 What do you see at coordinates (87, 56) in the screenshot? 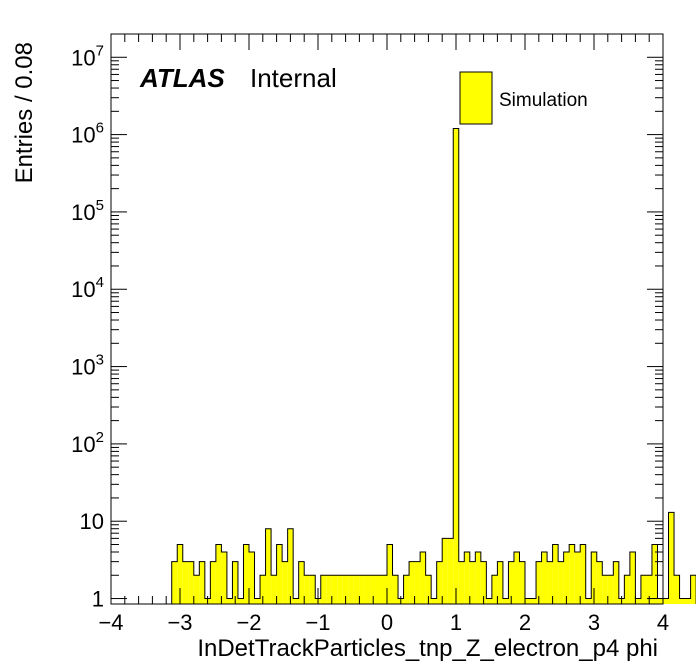
I see `y-tick-label: 10⁷` at bounding box center [87, 56].